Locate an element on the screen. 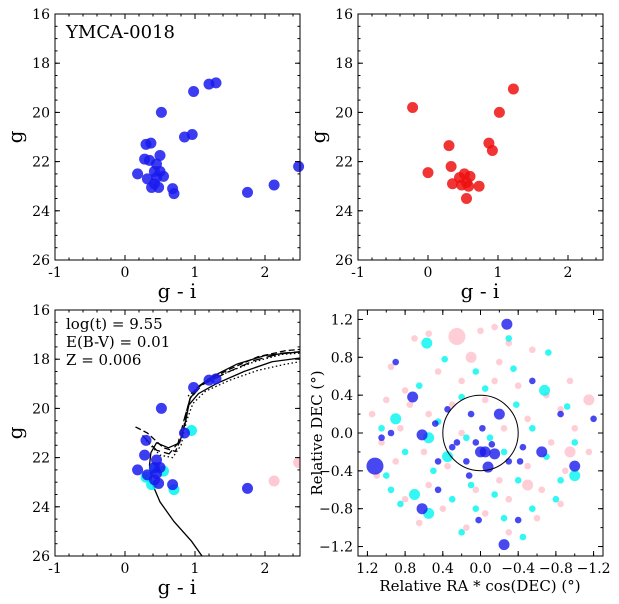 This screenshot has height=604, width=619. y-tick-label: 1.2 is located at coordinates (342, 320).